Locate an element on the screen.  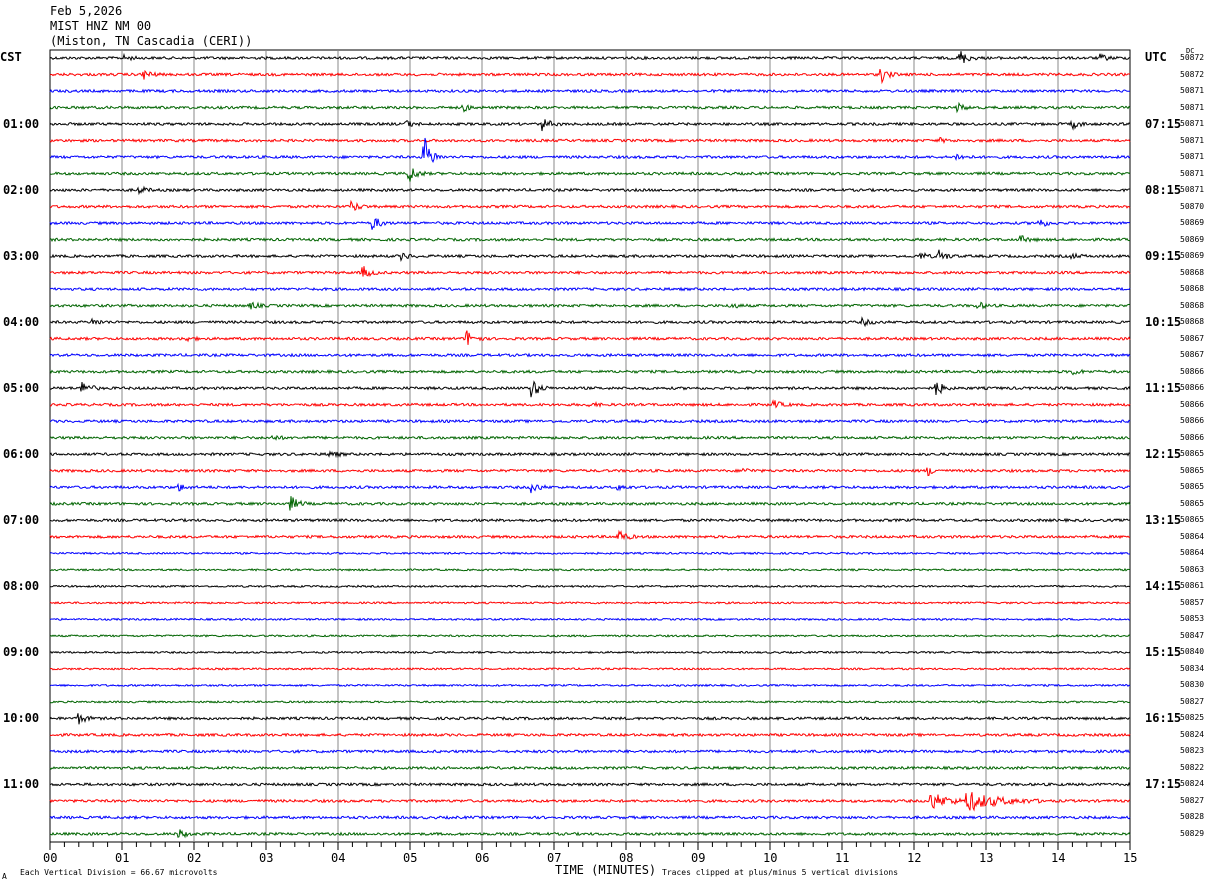
dc-value: 50861 is located at coordinates (1192, 586).